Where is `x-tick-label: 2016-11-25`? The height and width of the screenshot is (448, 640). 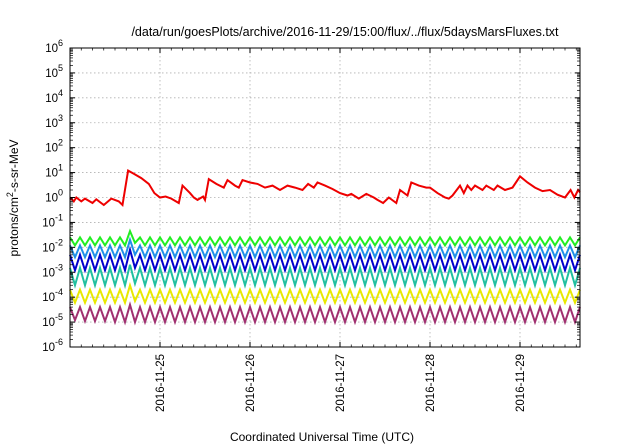
x-tick-label: 2016-11-25 is located at coordinates (161, 383).